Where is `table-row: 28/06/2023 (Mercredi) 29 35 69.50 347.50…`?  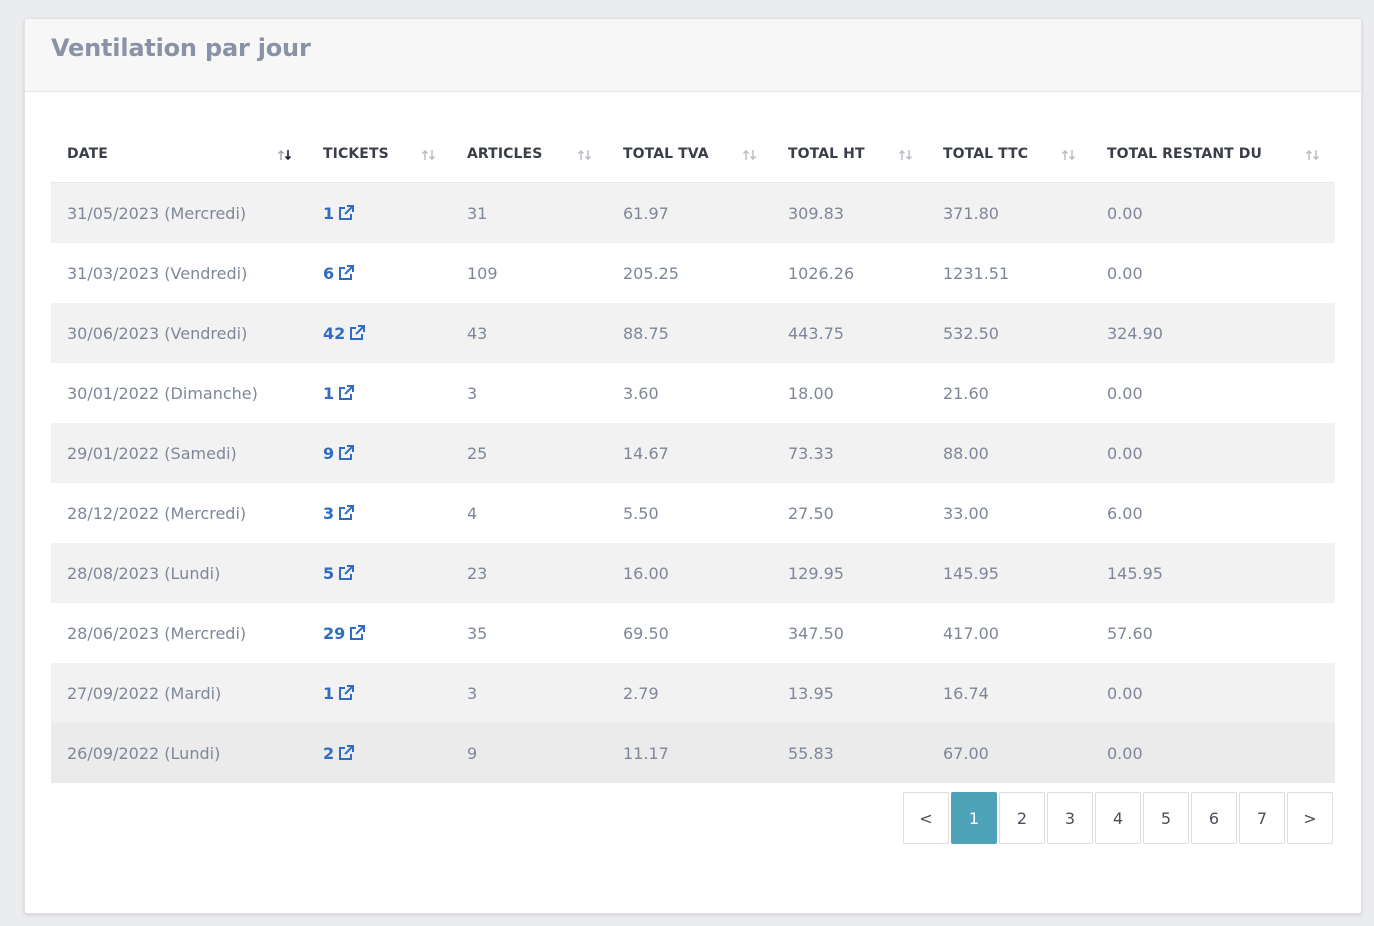 table-row: 28/06/2023 (Mercredi) 29 35 69.50 347.50… is located at coordinates (693, 633).